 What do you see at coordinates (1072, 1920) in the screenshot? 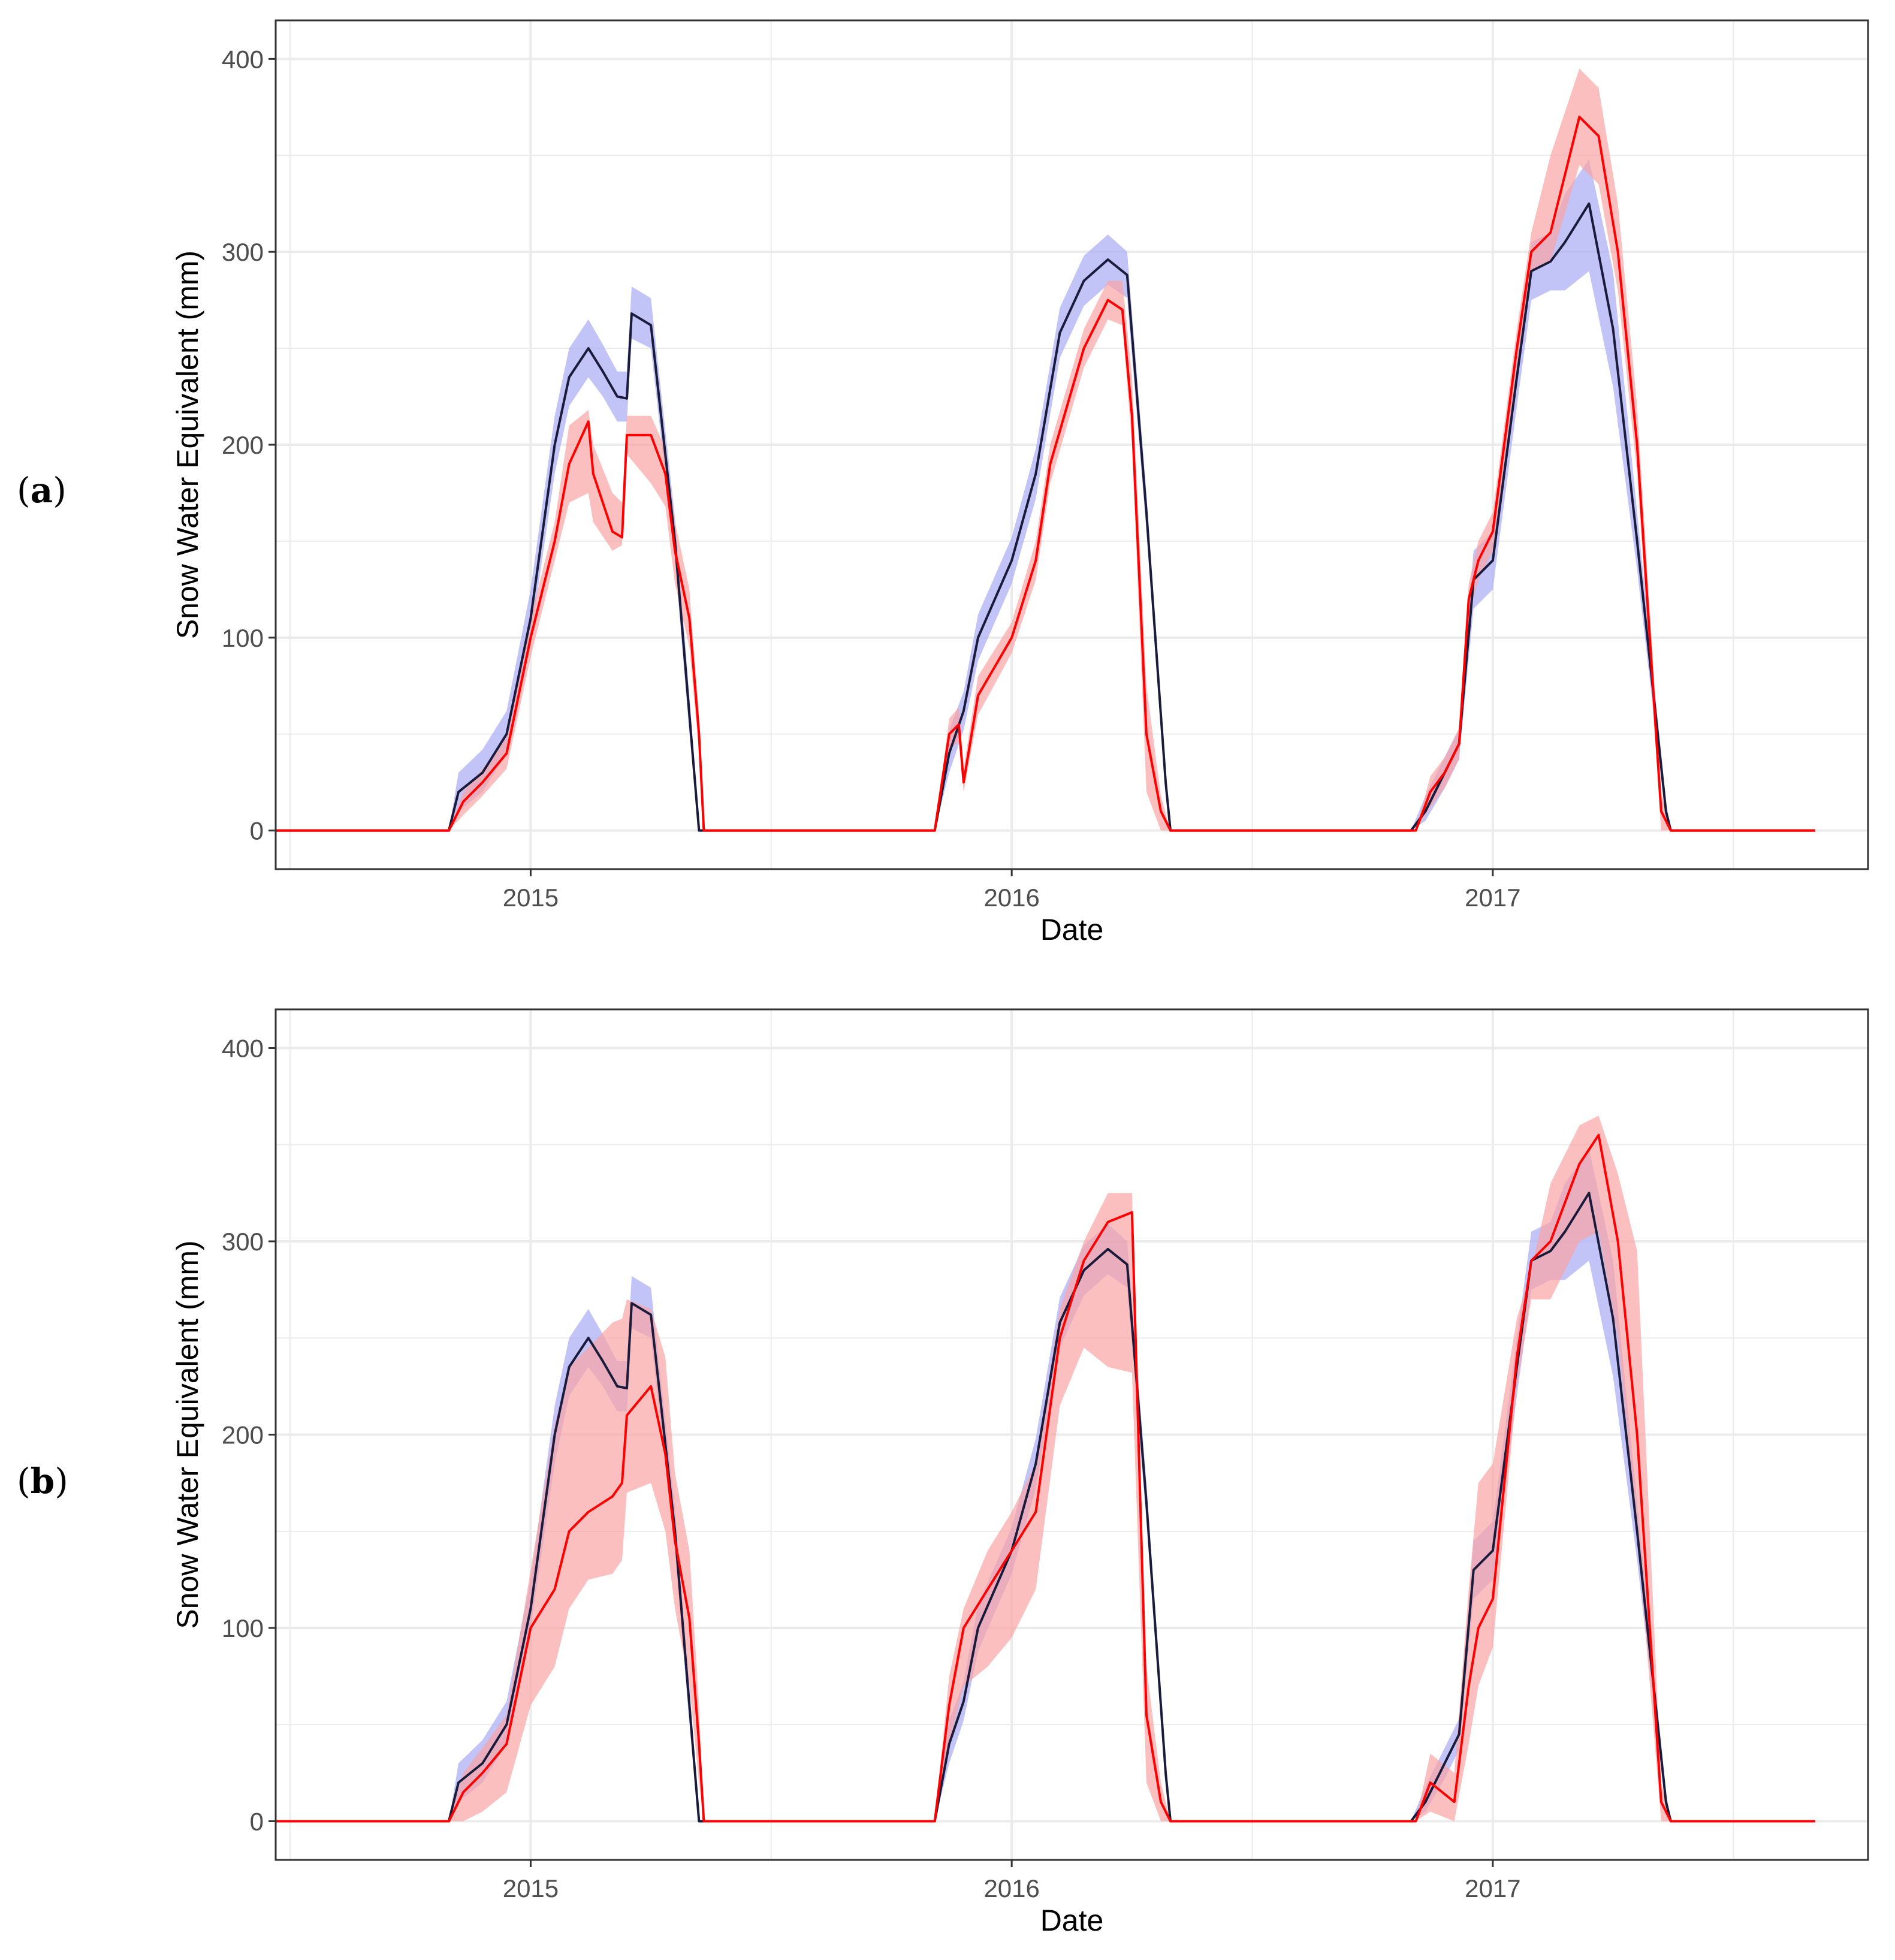
I see `chart-b-x-axis-title: Date` at bounding box center [1072, 1920].